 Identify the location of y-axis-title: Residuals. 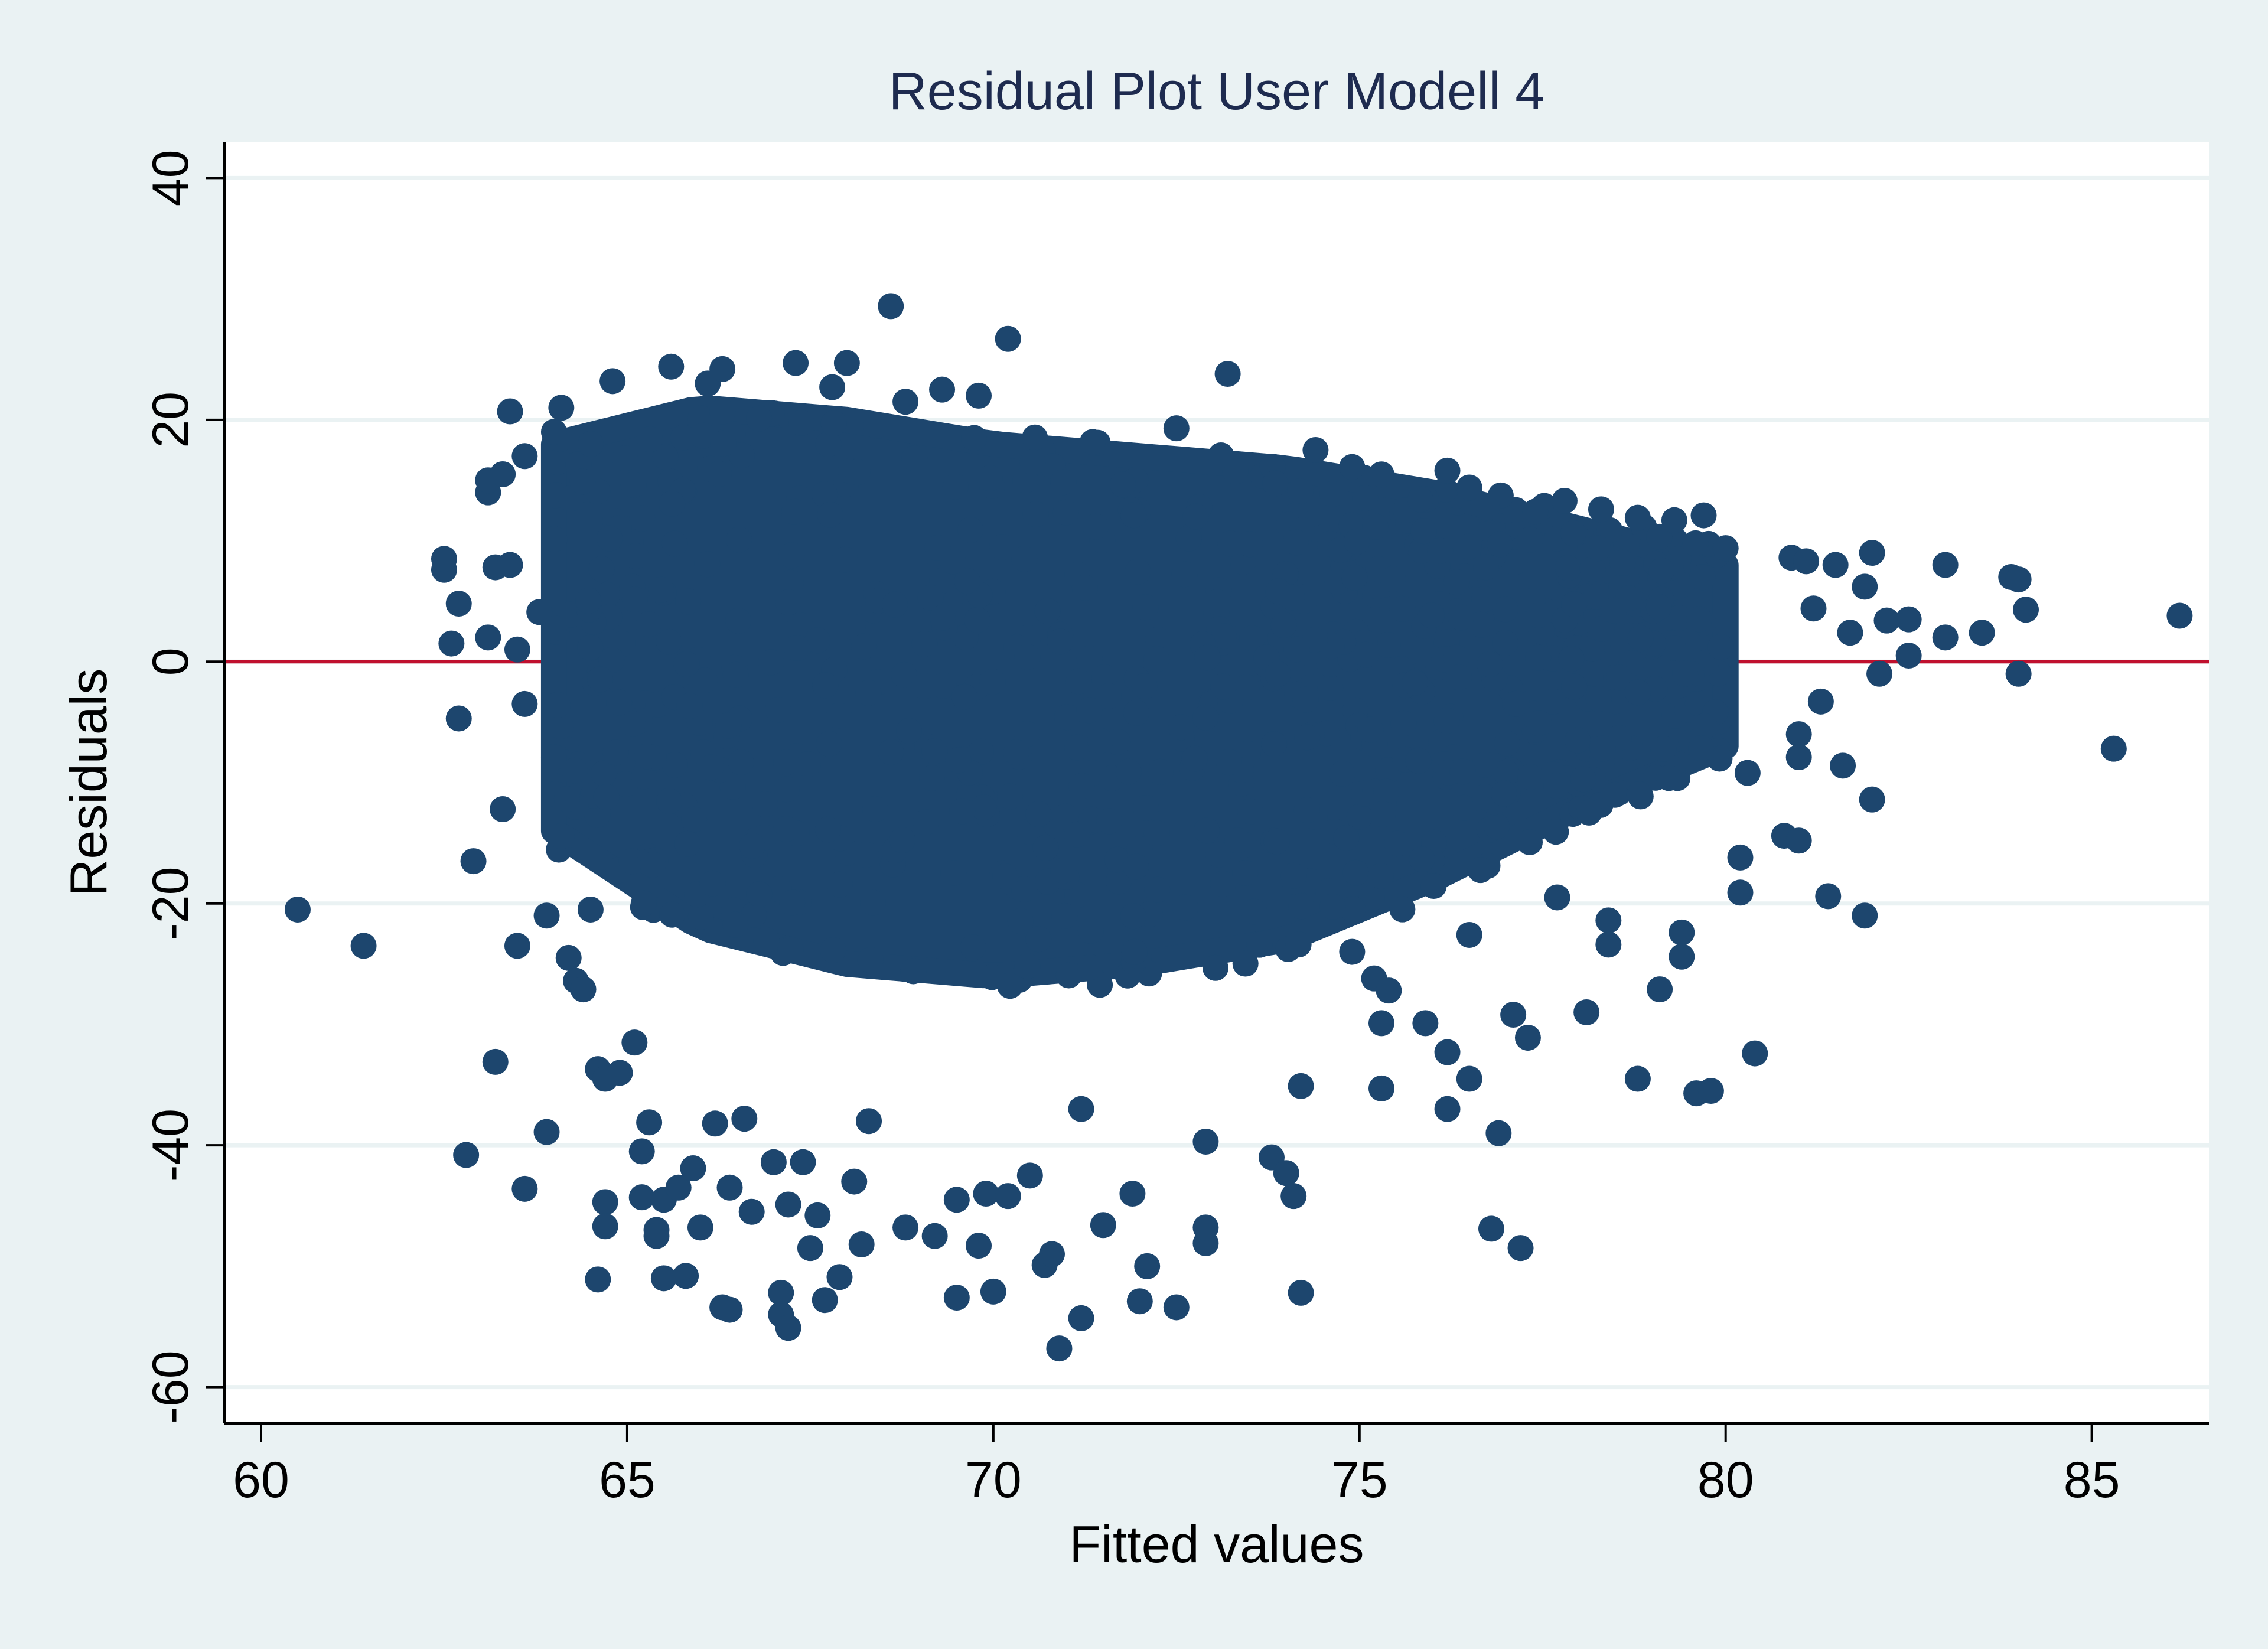
(88, 783).